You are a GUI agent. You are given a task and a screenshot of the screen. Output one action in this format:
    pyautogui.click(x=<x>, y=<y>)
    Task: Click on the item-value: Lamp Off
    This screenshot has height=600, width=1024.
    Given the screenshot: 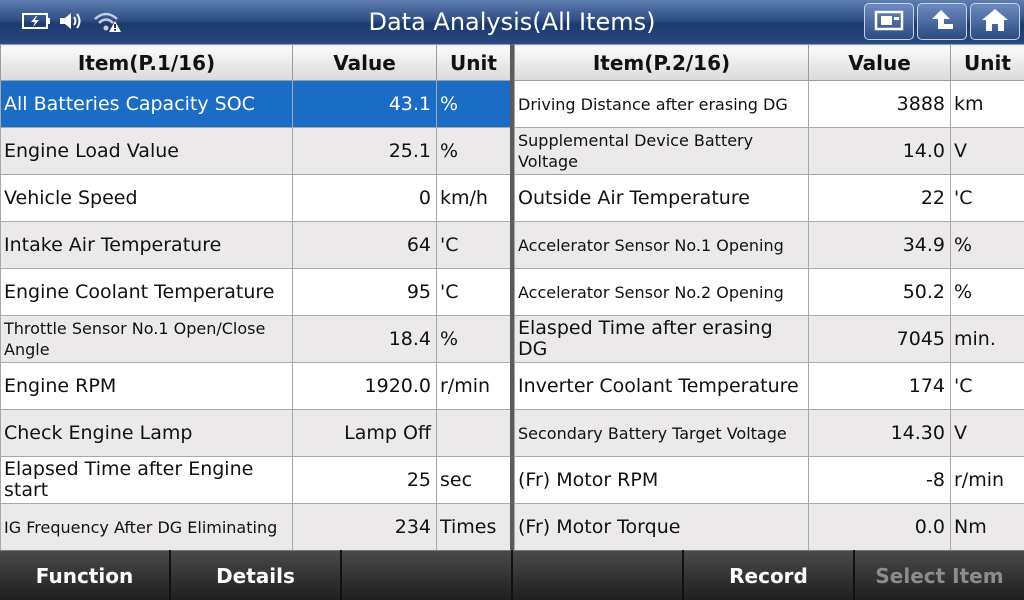 What is the action you would take?
    pyautogui.click(x=364, y=433)
    